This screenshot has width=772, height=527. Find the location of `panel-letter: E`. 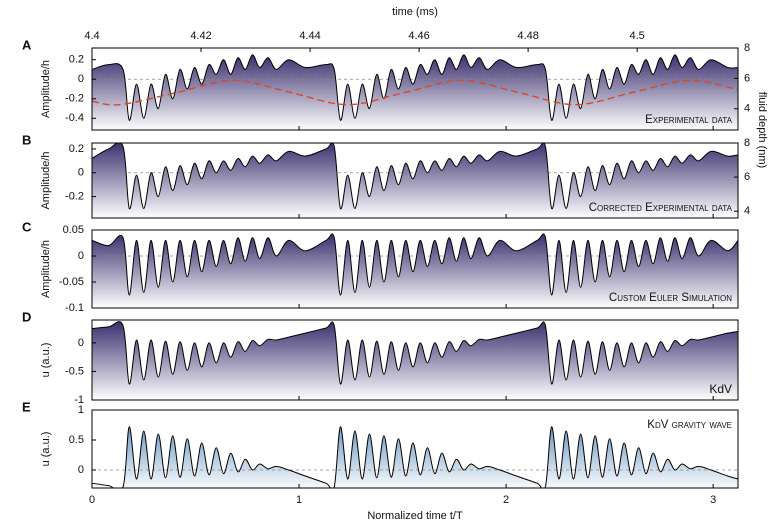

panel-letter: E is located at coordinates (26, 406).